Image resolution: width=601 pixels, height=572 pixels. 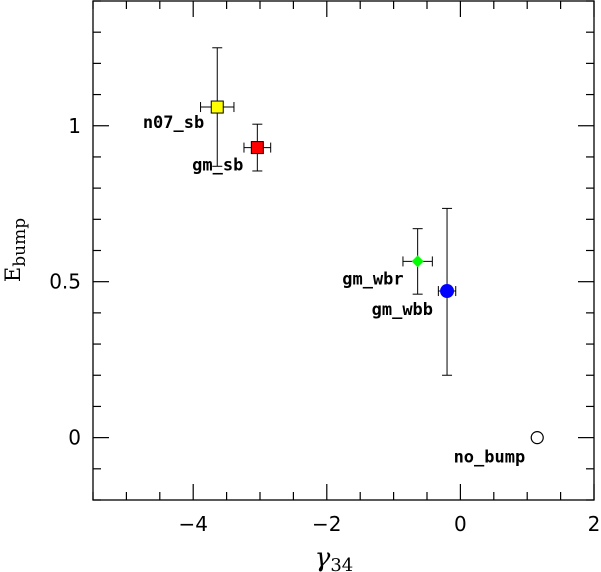 What do you see at coordinates (74, 438) in the screenshot?
I see `y-tick-label: 0` at bounding box center [74, 438].